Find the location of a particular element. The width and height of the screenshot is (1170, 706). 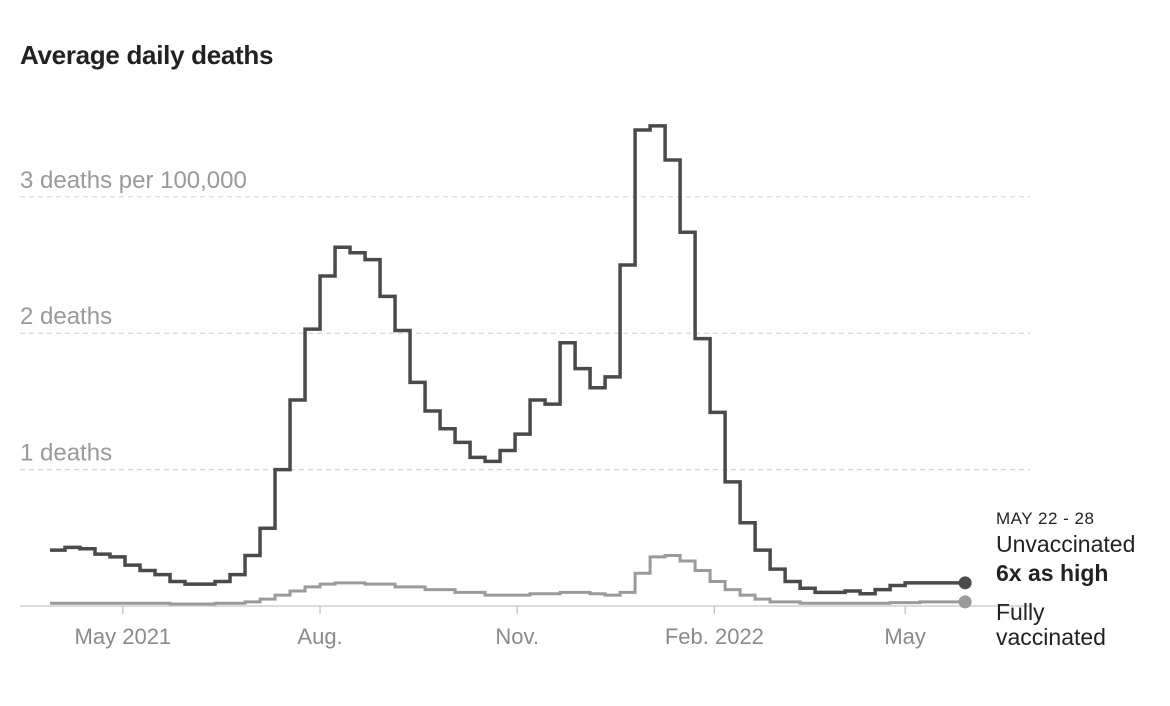

y-tick-label: 1 deaths is located at coordinates (66, 453).